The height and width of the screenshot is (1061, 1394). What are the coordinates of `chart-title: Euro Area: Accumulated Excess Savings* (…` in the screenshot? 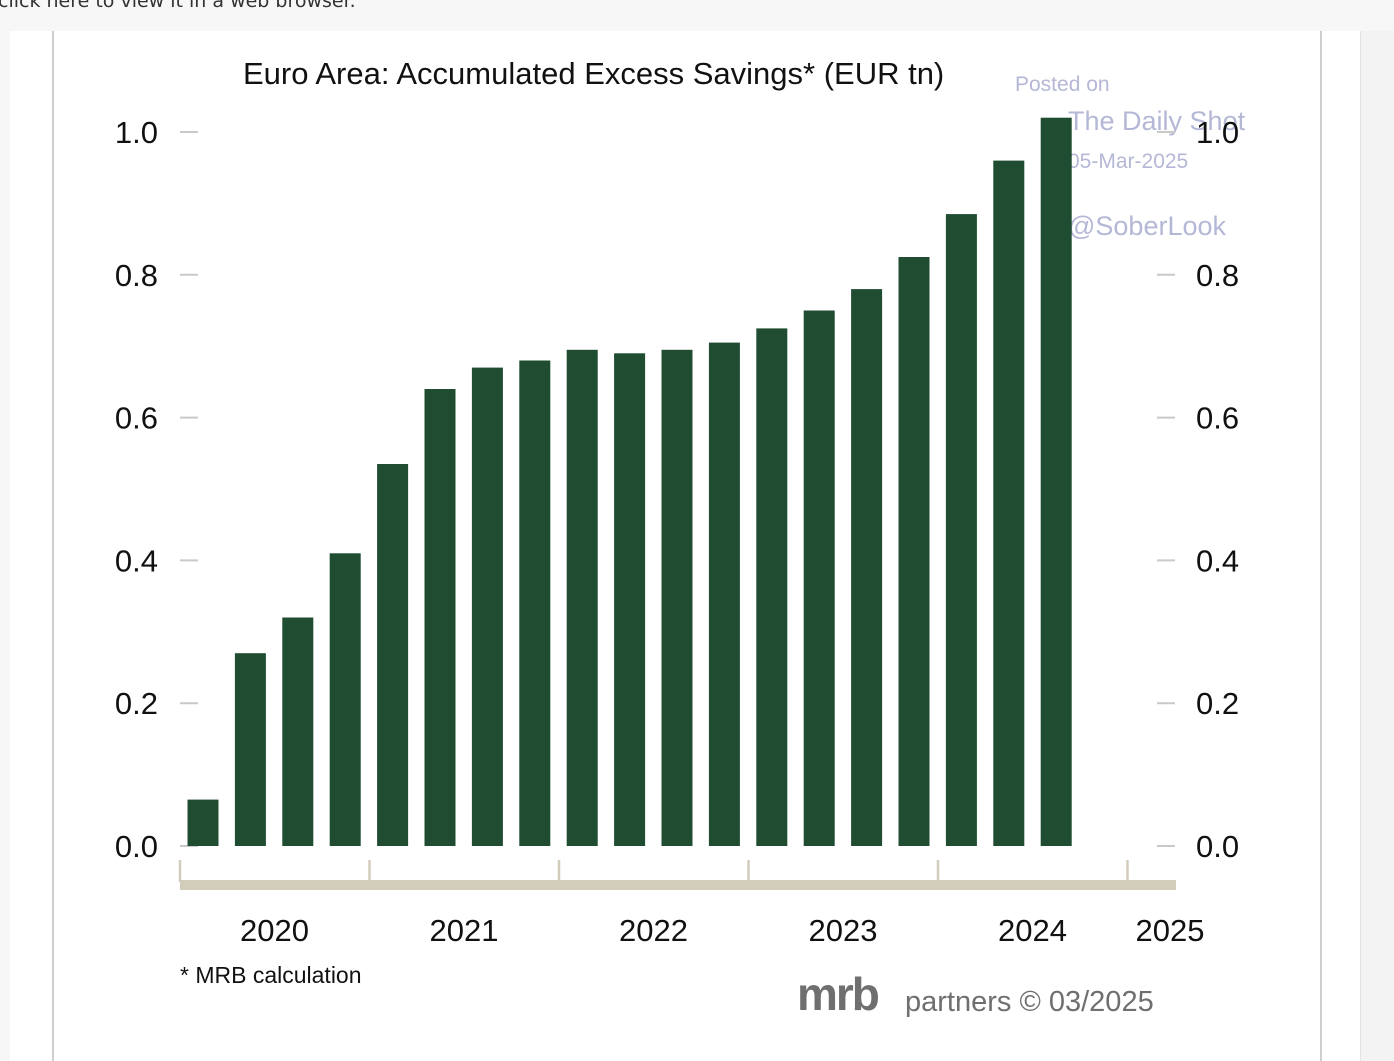 It's located at (593, 73).